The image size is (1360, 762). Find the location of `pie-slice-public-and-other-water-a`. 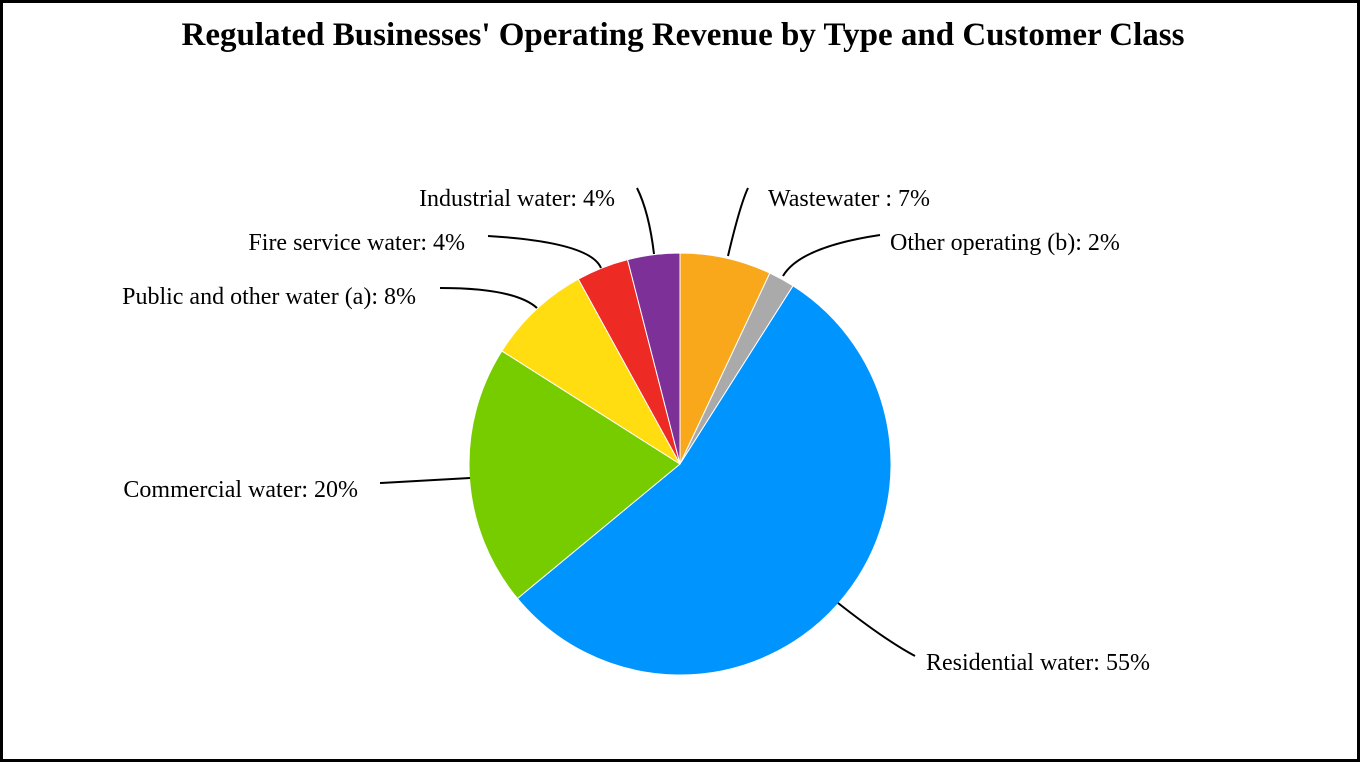

pie-slice-public-and-other-water-a is located at coordinates (591, 371).